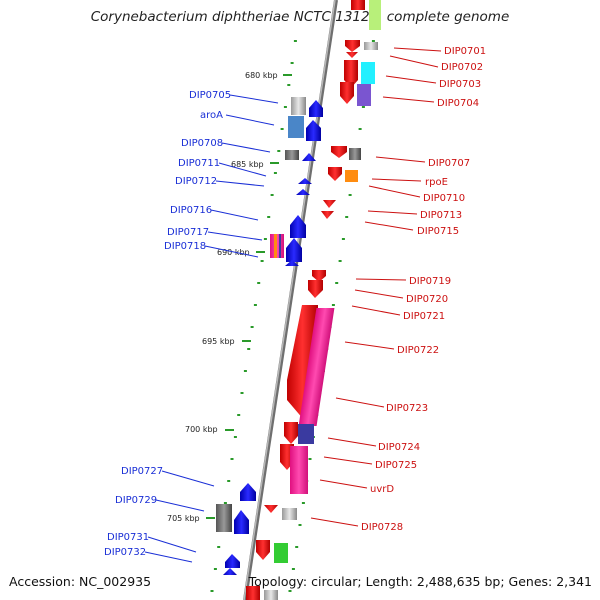  I want to click on label-dip0702: DIP0702, so click(462, 67).